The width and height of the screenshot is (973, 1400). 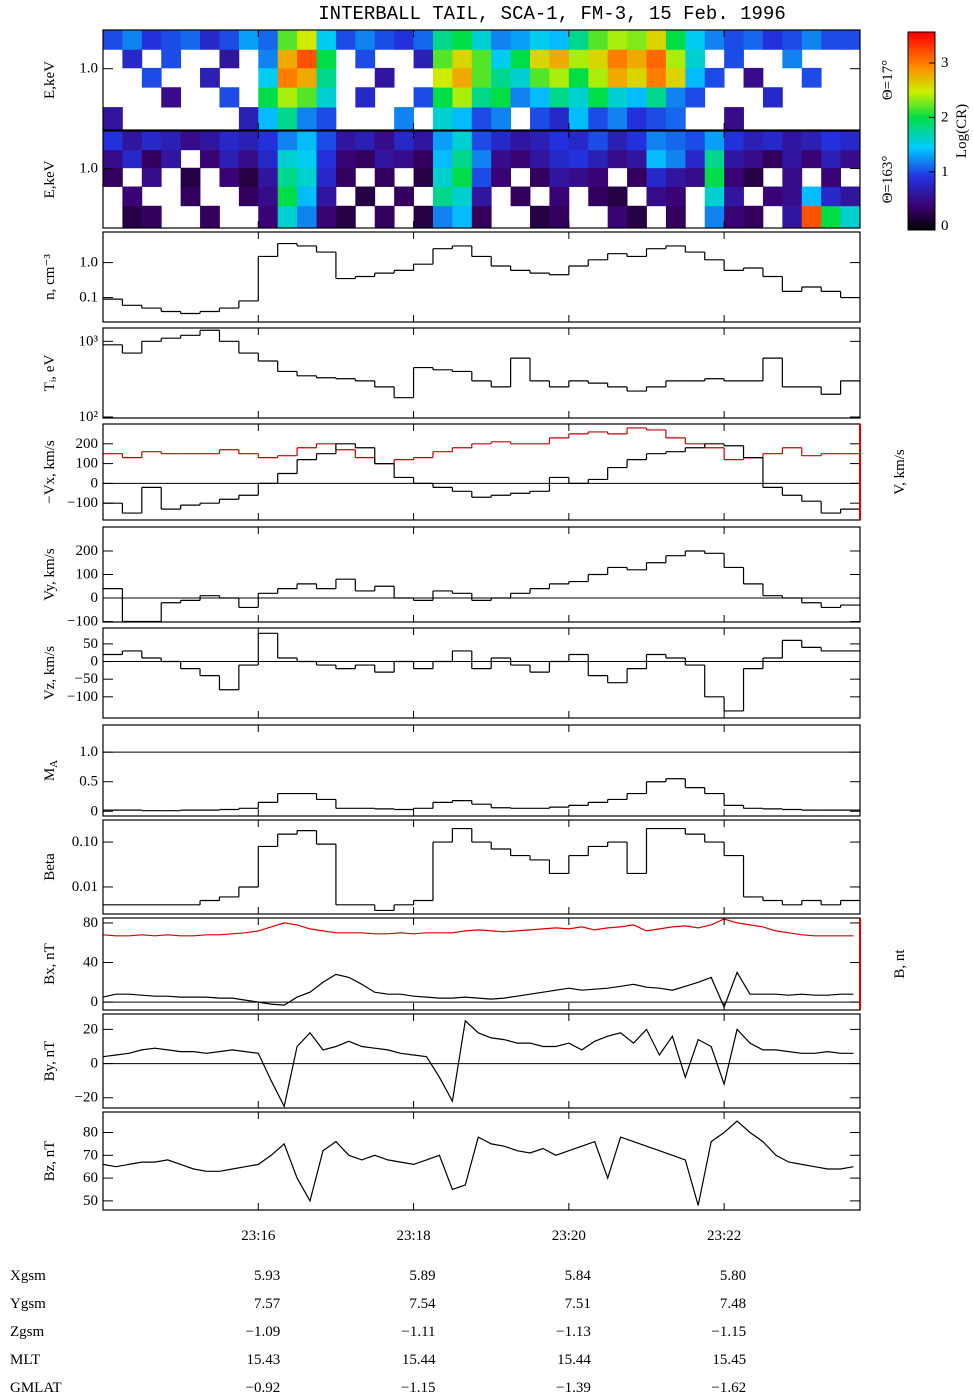 What do you see at coordinates (258, 1236) in the screenshot?
I see `x-tick-label: 23:16` at bounding box center [258, 1236].